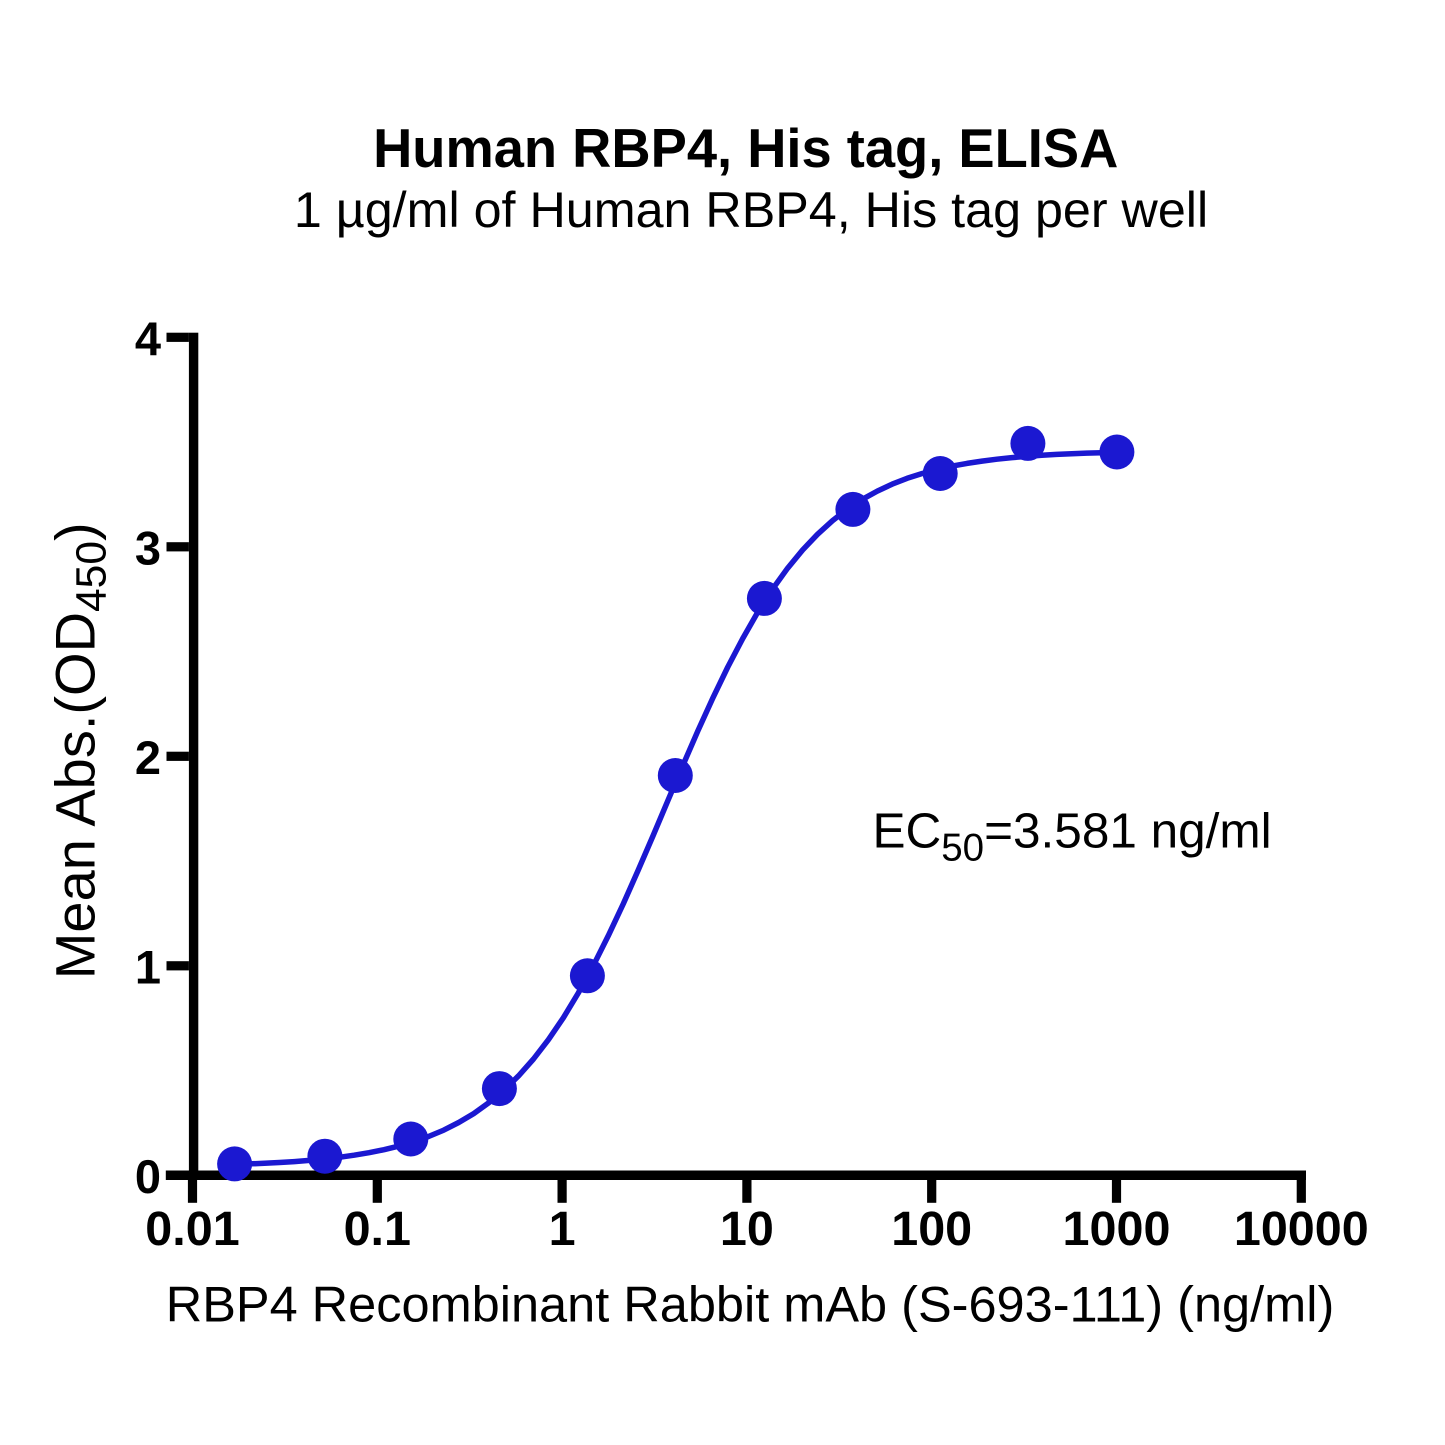  What do you see at coordinates (745, 148) in the screenshot?
I see `svg-text: Human RBP4, His tag, ELISA` at bounding box center [745, 148].